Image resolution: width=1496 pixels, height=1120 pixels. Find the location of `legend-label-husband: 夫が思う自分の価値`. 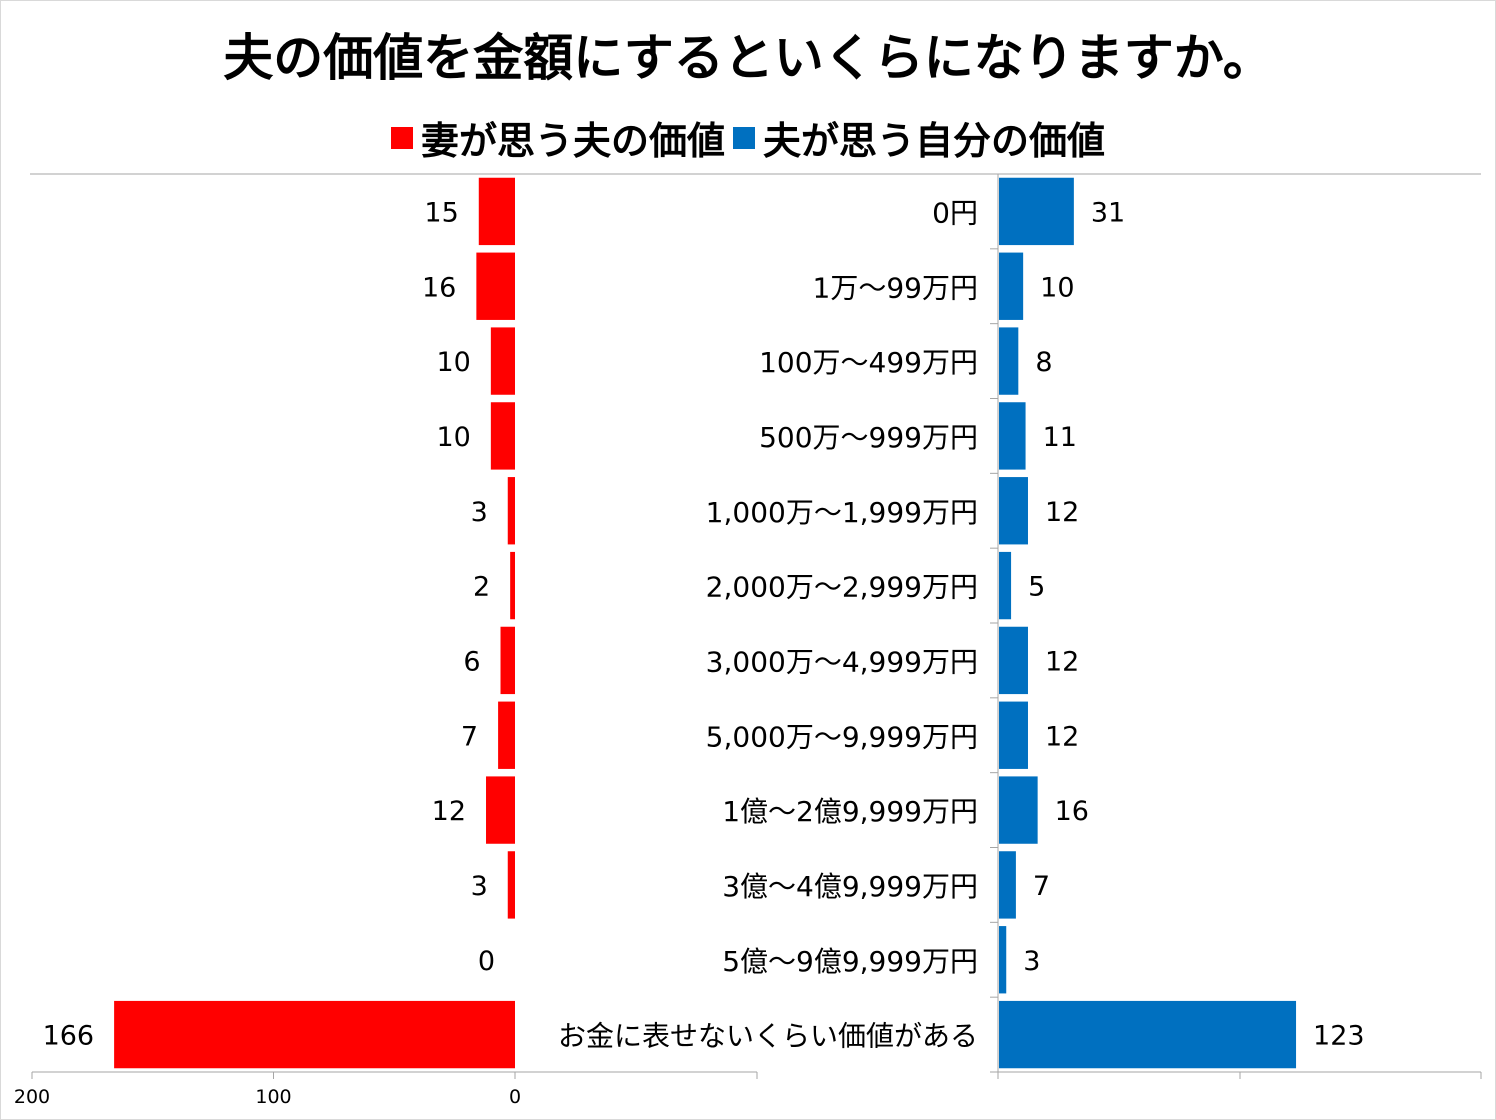

legend-label-husband: 夫が思う自分の価値 is located at coordinates (934, 141).